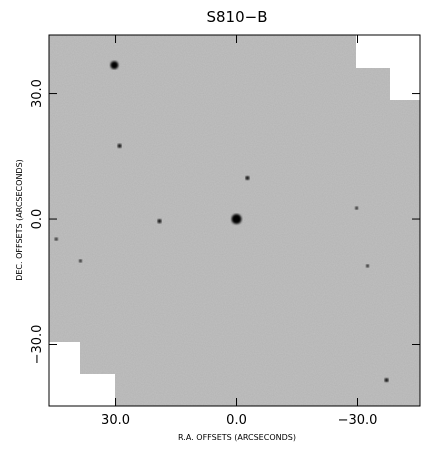 The image size is (440, 451). What do you see at coordinates (37, 219) in the screenshot?
I see `y-tick-label: 0.0` at bounding box center [37, 219].